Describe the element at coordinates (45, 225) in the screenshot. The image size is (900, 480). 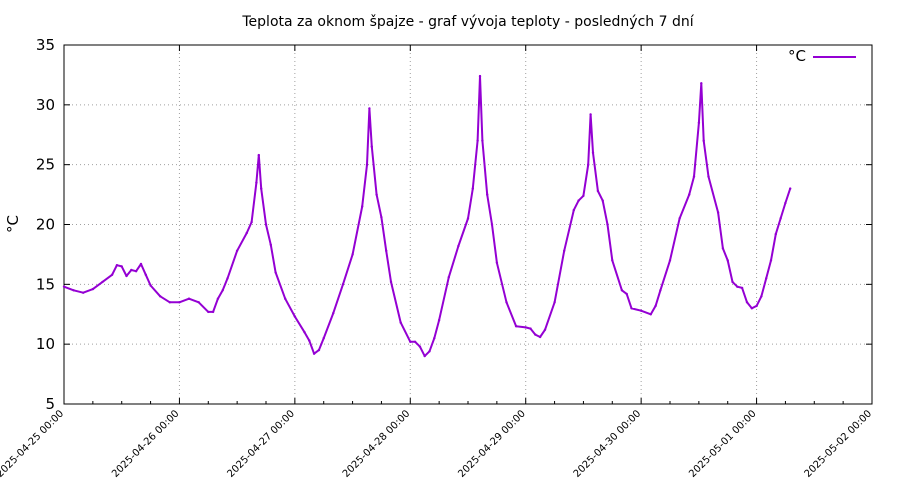
I see `y-tick-label: 20` at that location.